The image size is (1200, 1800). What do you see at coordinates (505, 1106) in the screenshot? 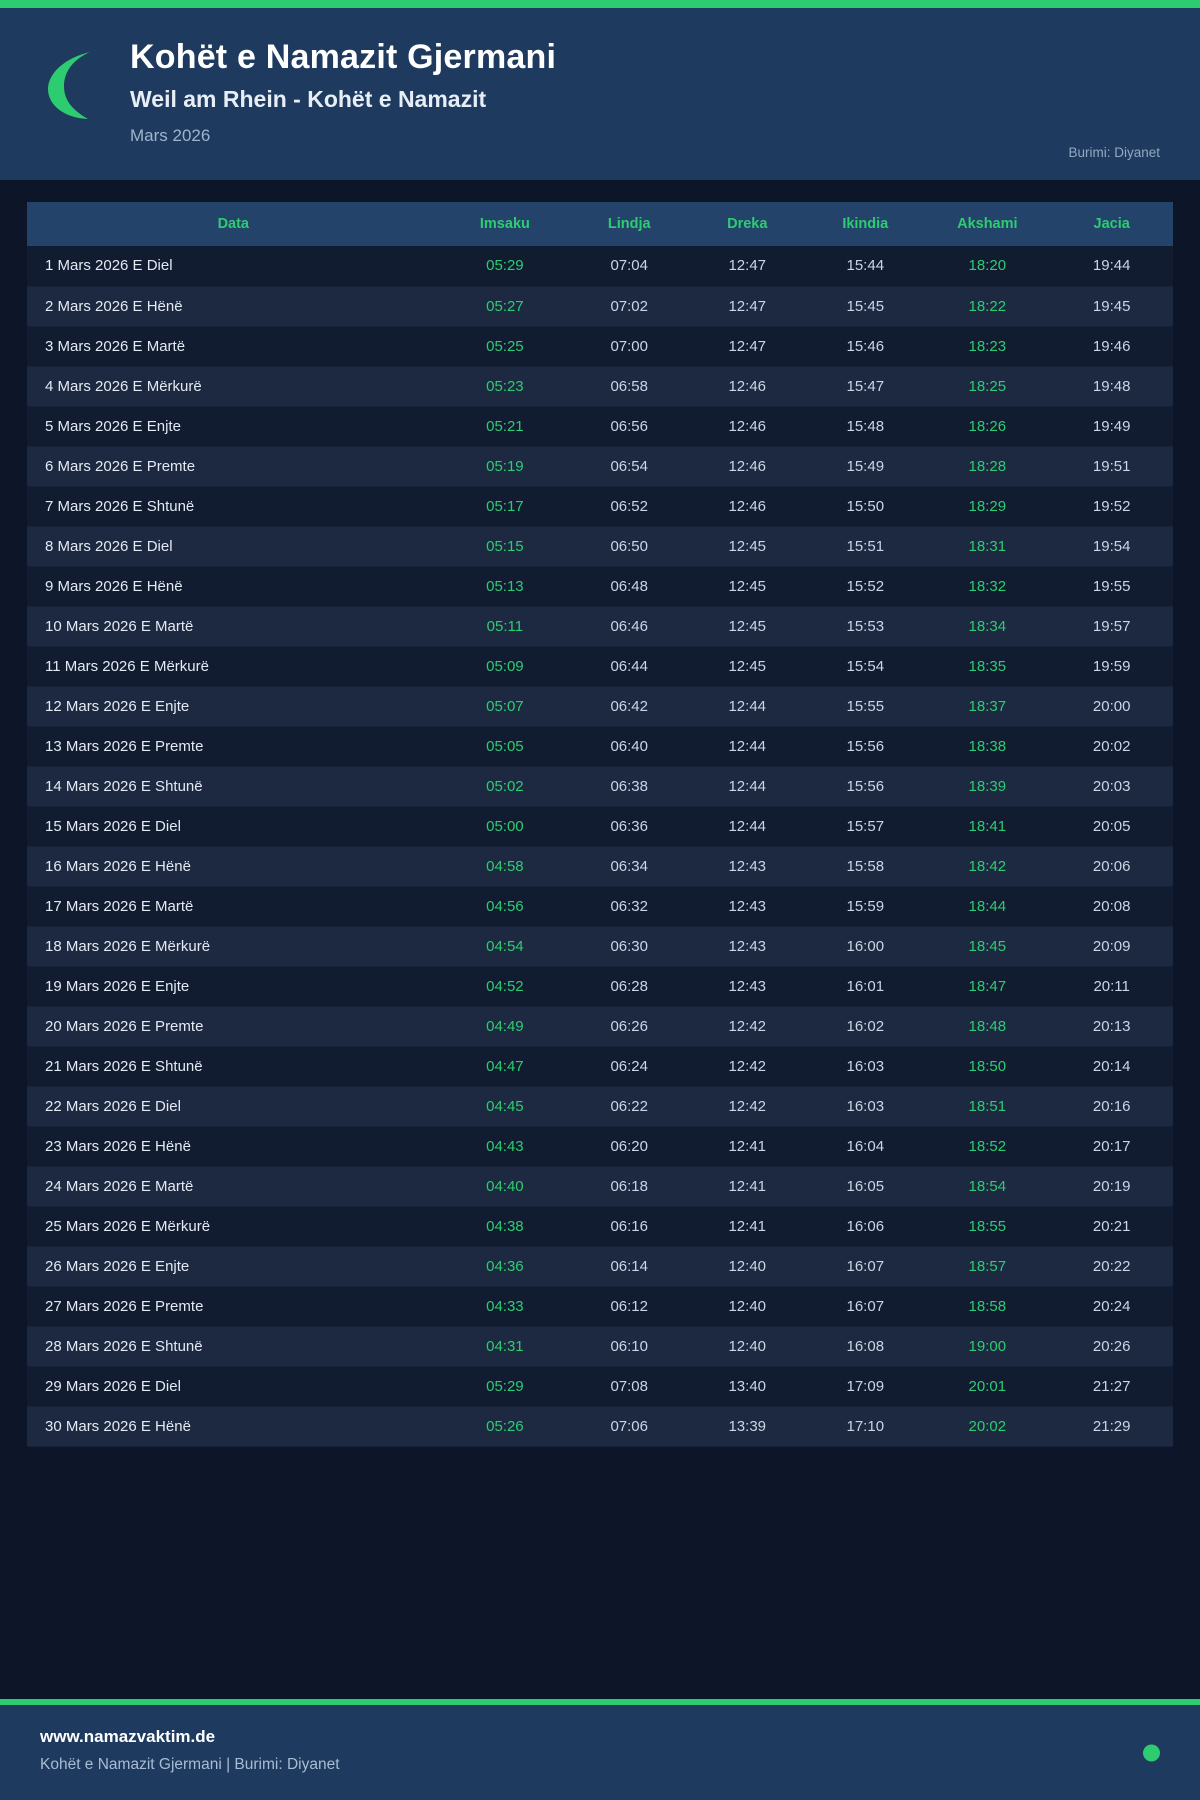
I see `cell-imsaku: 04:45` at bounding box center [505, 1106].